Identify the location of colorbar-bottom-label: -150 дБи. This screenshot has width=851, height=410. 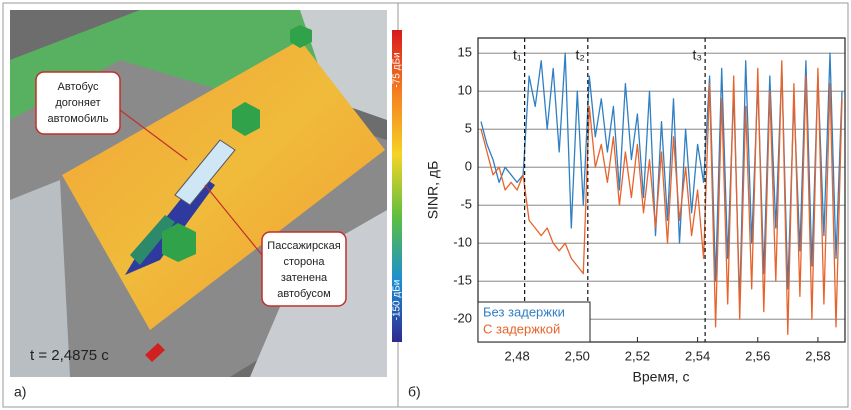
(397, 300).